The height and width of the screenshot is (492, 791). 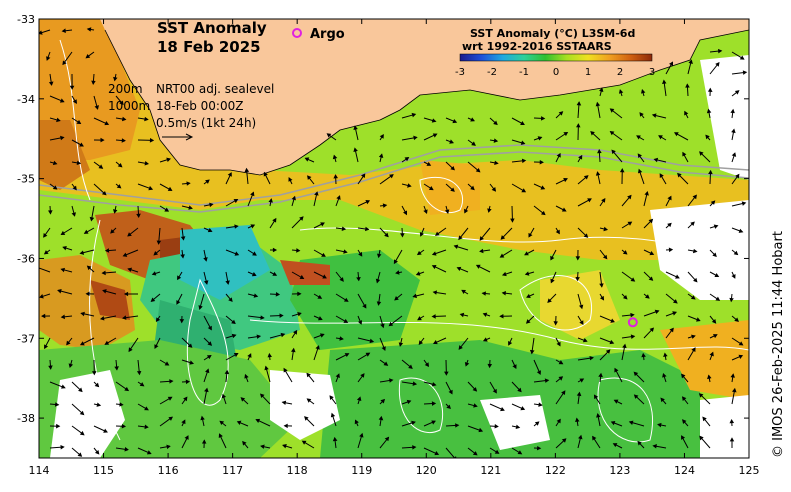 What do you see at coordinates (26, 99) in the screenshot?
I see `y-tick-label: -34` at bounding box center [26, 99].